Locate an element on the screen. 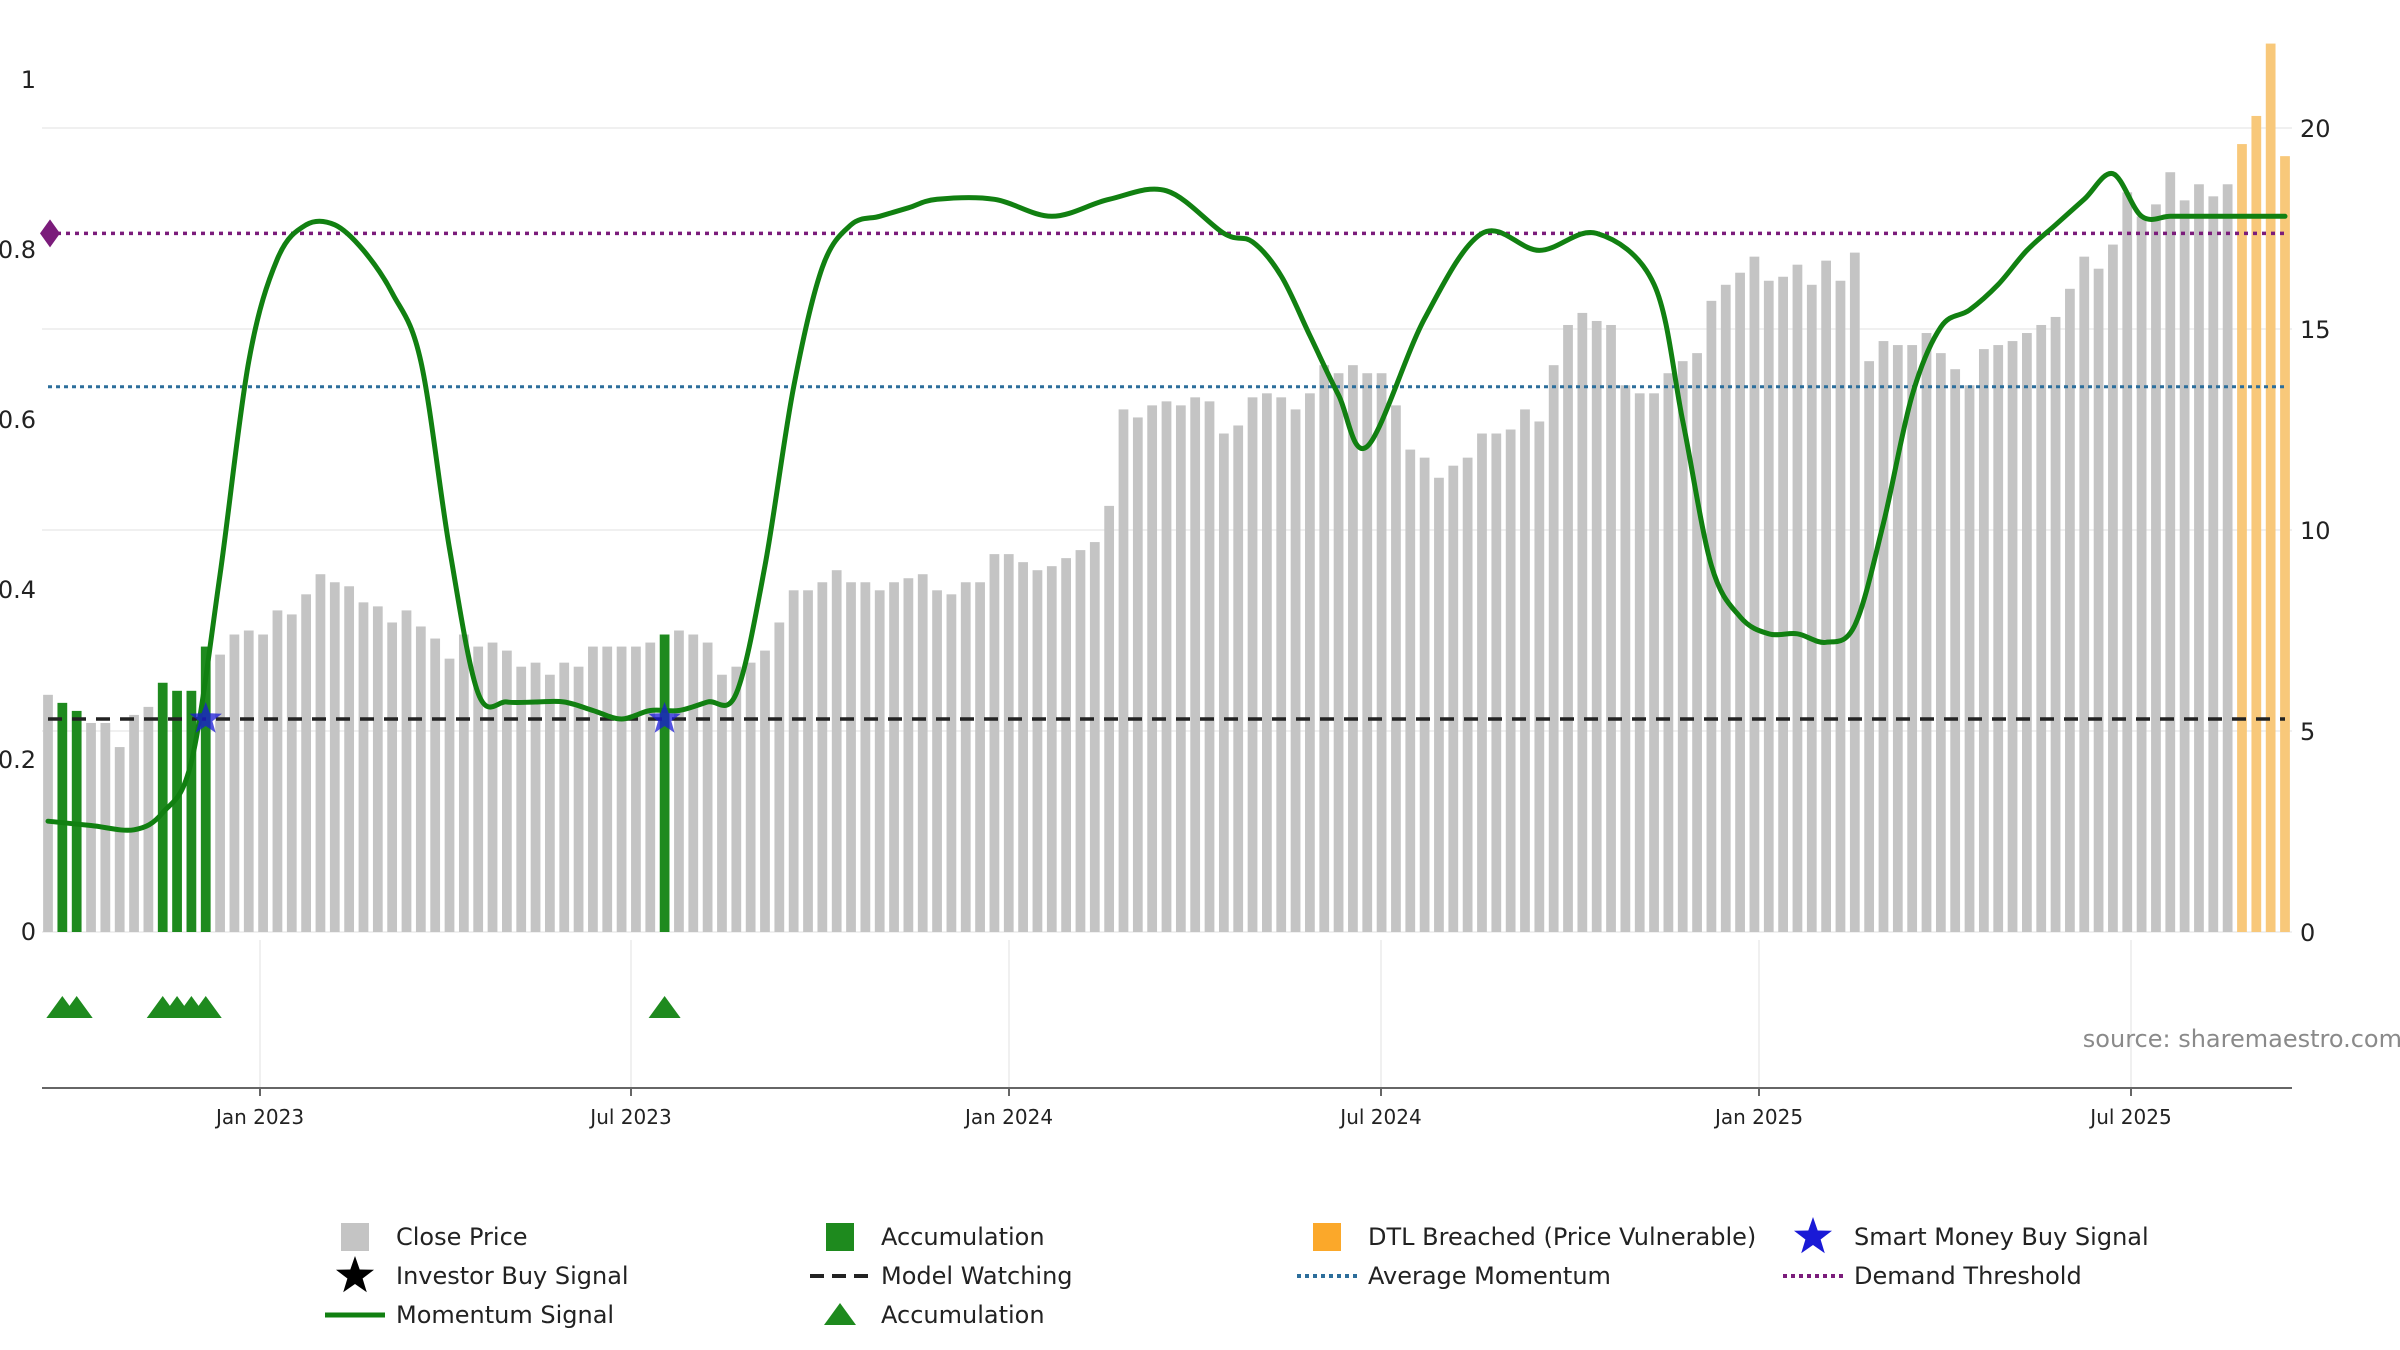 This screenshot has height=1350, width=2400. x-tick-label: Jul 2024 is located at coordinates (1379, 1117).